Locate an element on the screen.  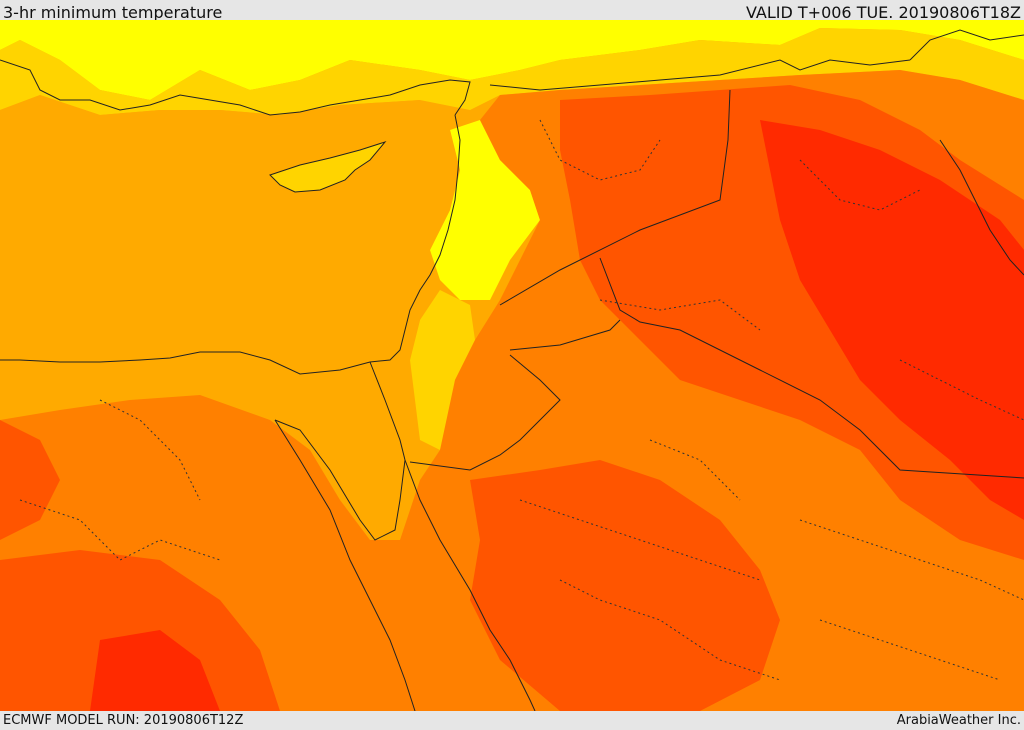
coastline-caspian-north is located at coordinates (966, 45).